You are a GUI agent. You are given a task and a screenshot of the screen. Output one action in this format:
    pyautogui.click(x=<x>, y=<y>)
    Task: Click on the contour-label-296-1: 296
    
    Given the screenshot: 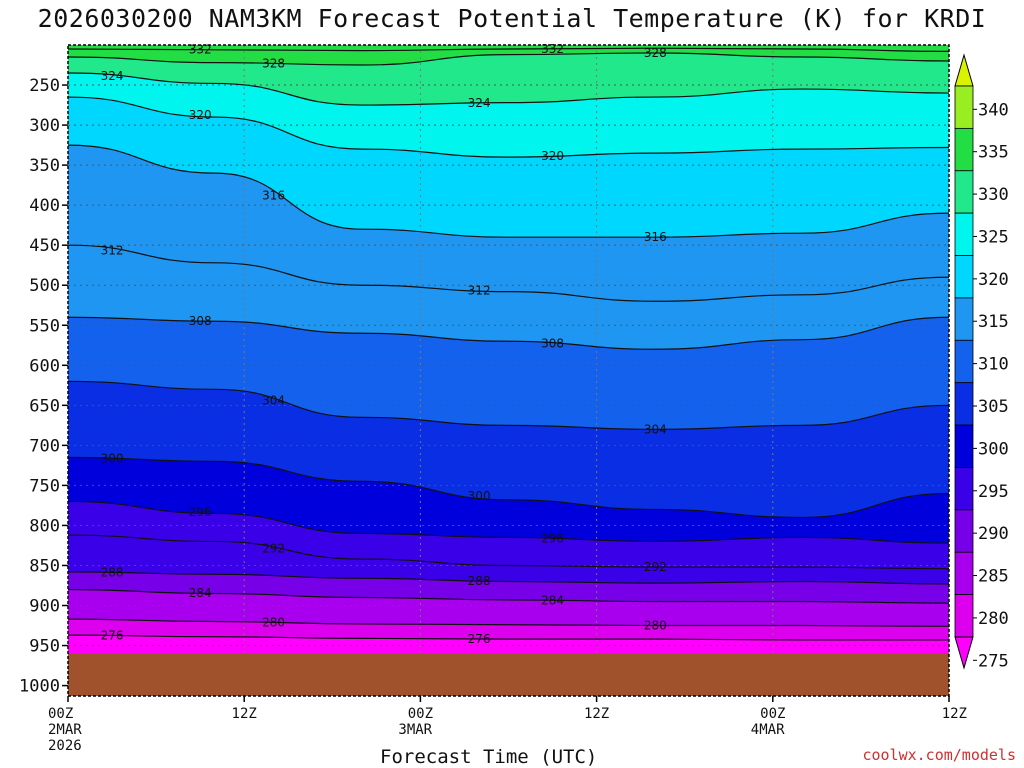 What is the action you would take?
    pyautogui.click(x=552, y=539)
    